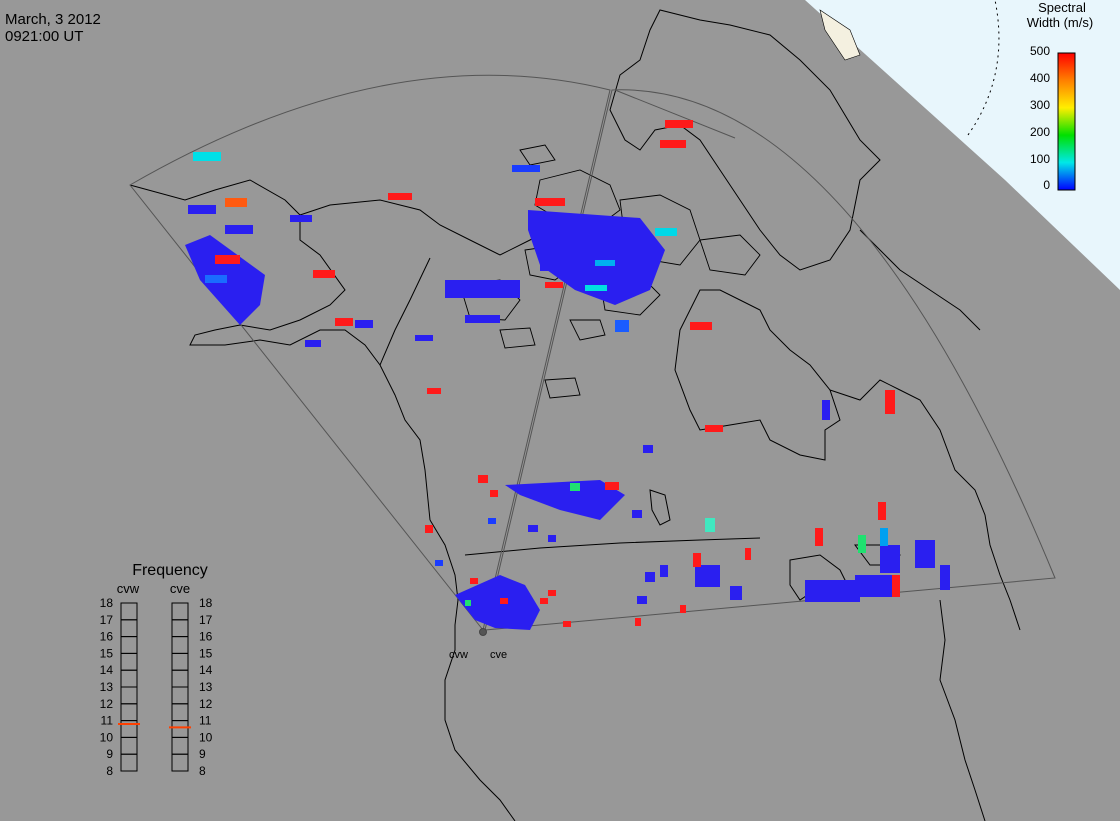 The height and width of the screenshot is (821, 1120). I want to click on backscatter-prairie-cluster, so click(570, 520).